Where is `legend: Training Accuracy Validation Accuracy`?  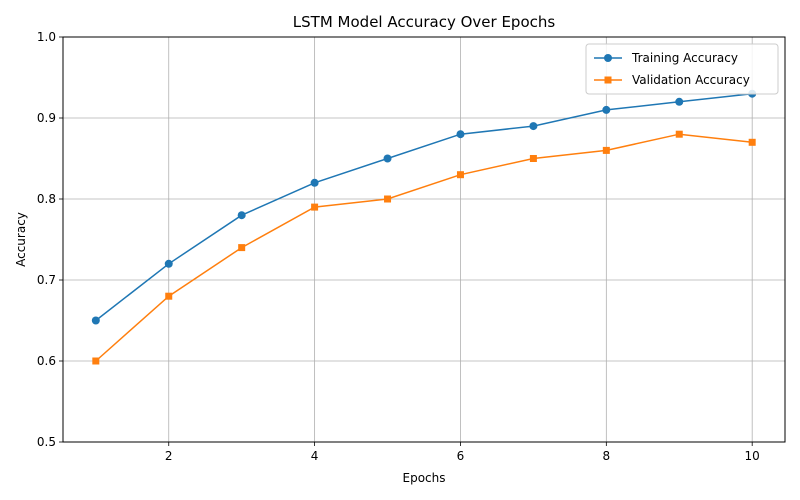
legend: Training Accuracy Validation Accuracy is located at coordinates (682, 69).